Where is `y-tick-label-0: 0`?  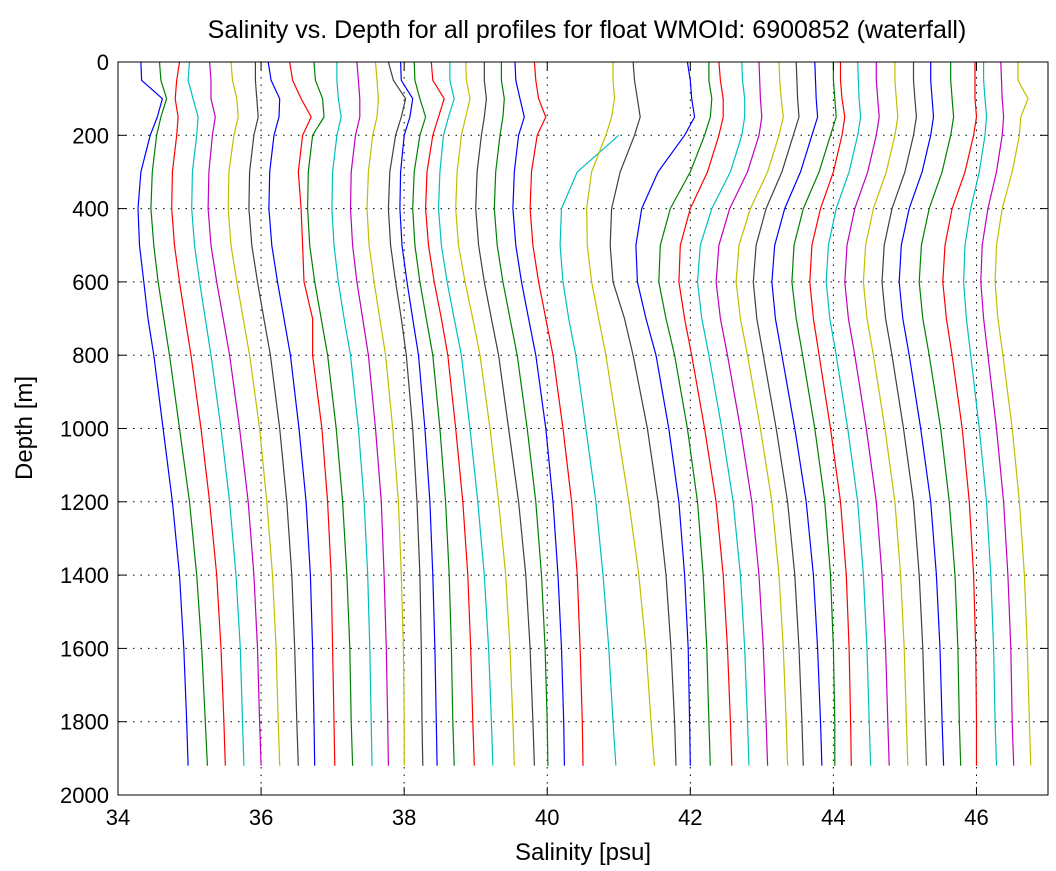
y-tick-label-0: 0 is located at coordinates (103, 62).